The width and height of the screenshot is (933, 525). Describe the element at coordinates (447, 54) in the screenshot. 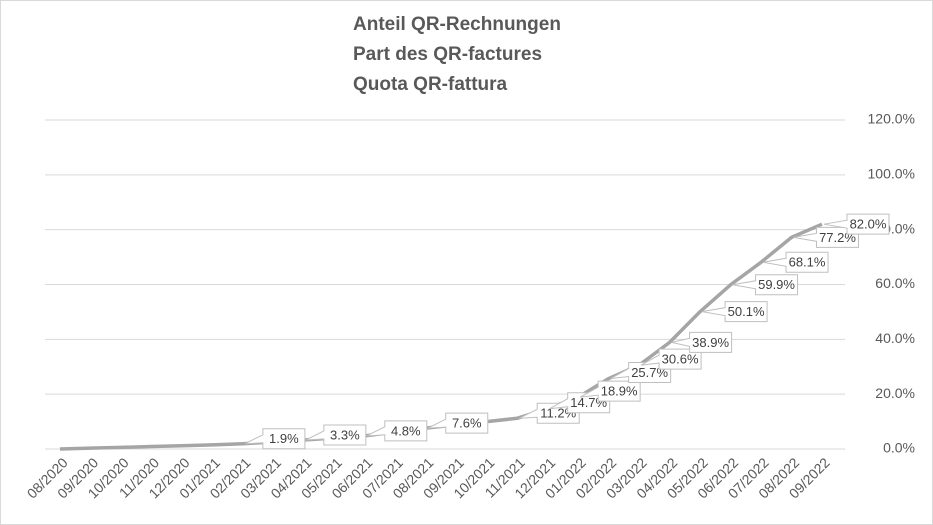

I see `chart-title: Part des QR-factures` at that location.